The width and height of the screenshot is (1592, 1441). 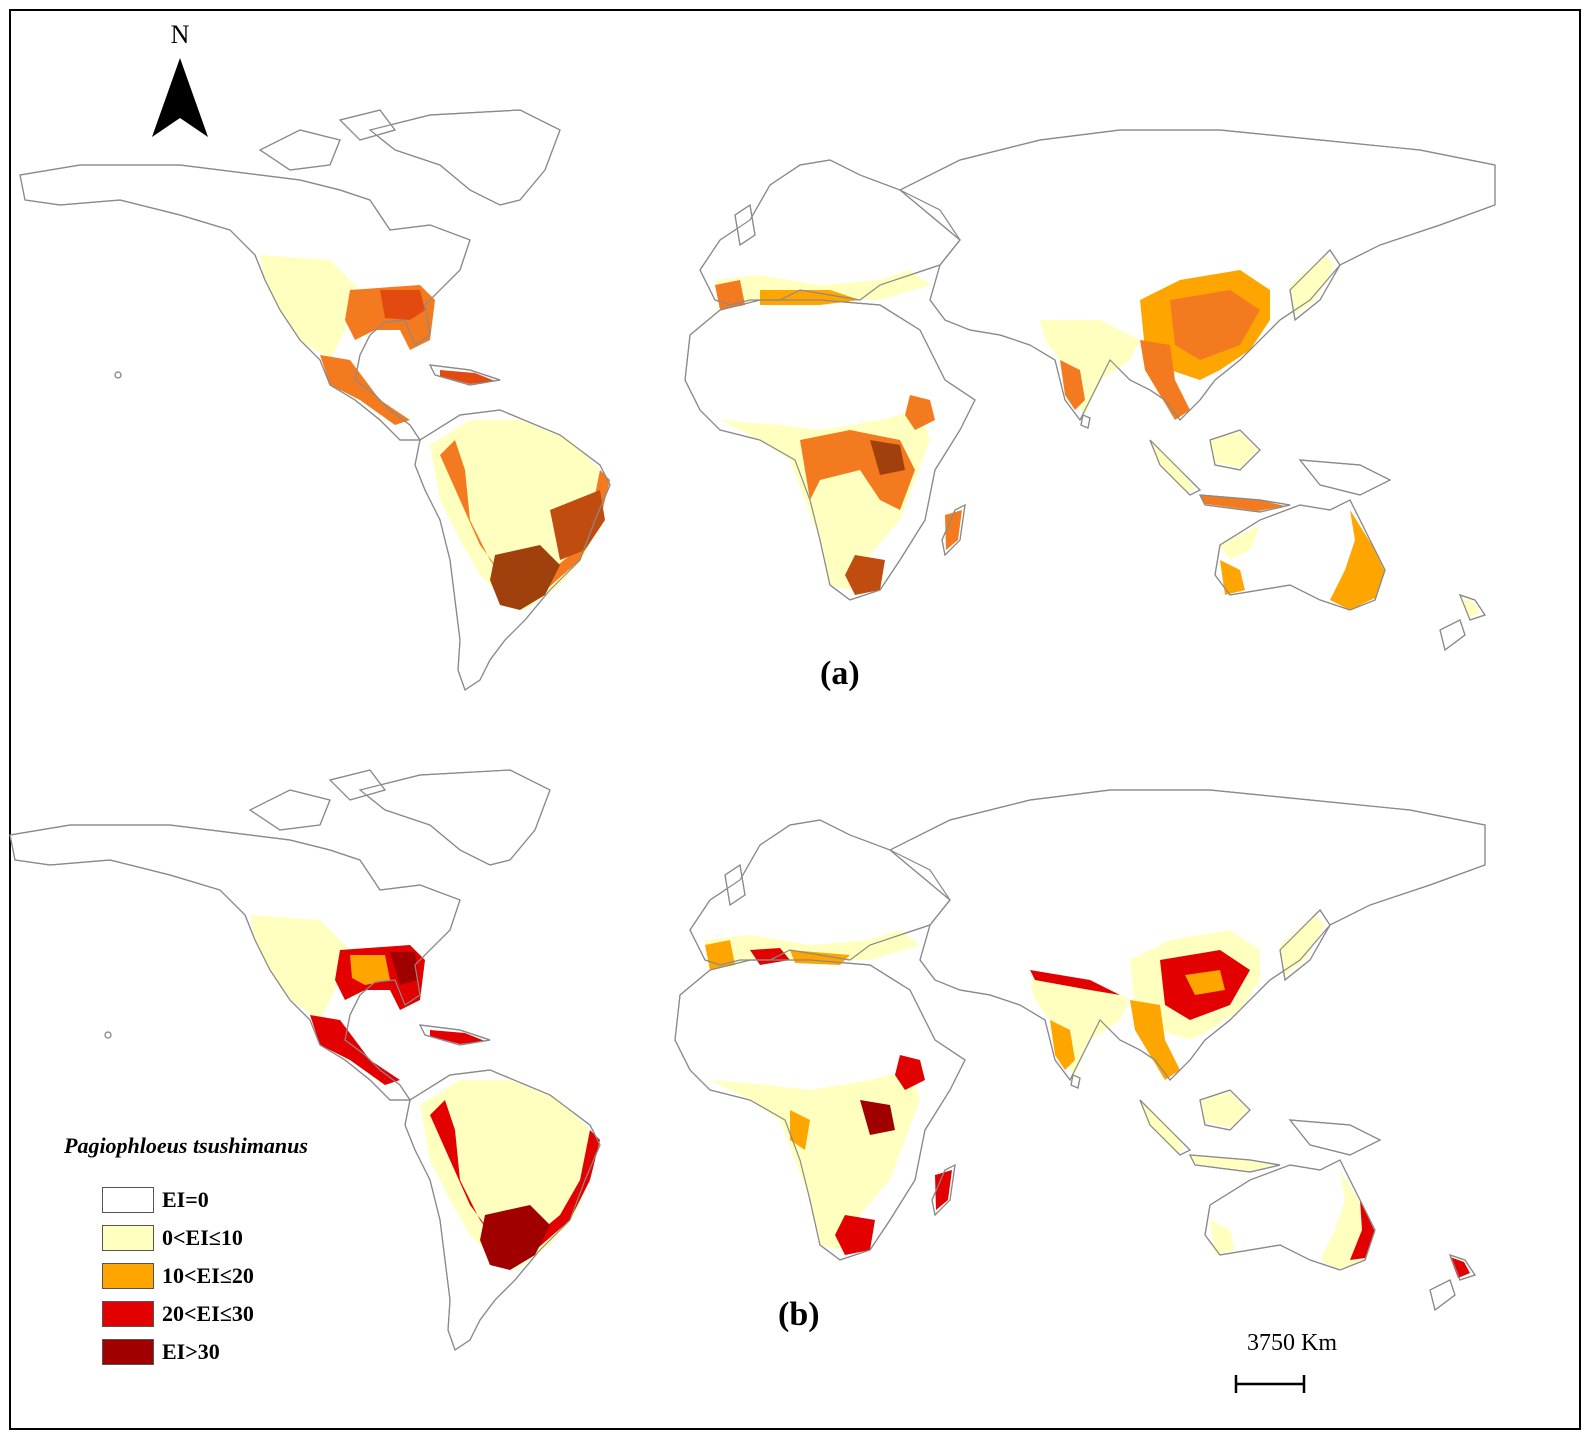 I want to click on north-arrow-icon, so click(x=180, y=97).